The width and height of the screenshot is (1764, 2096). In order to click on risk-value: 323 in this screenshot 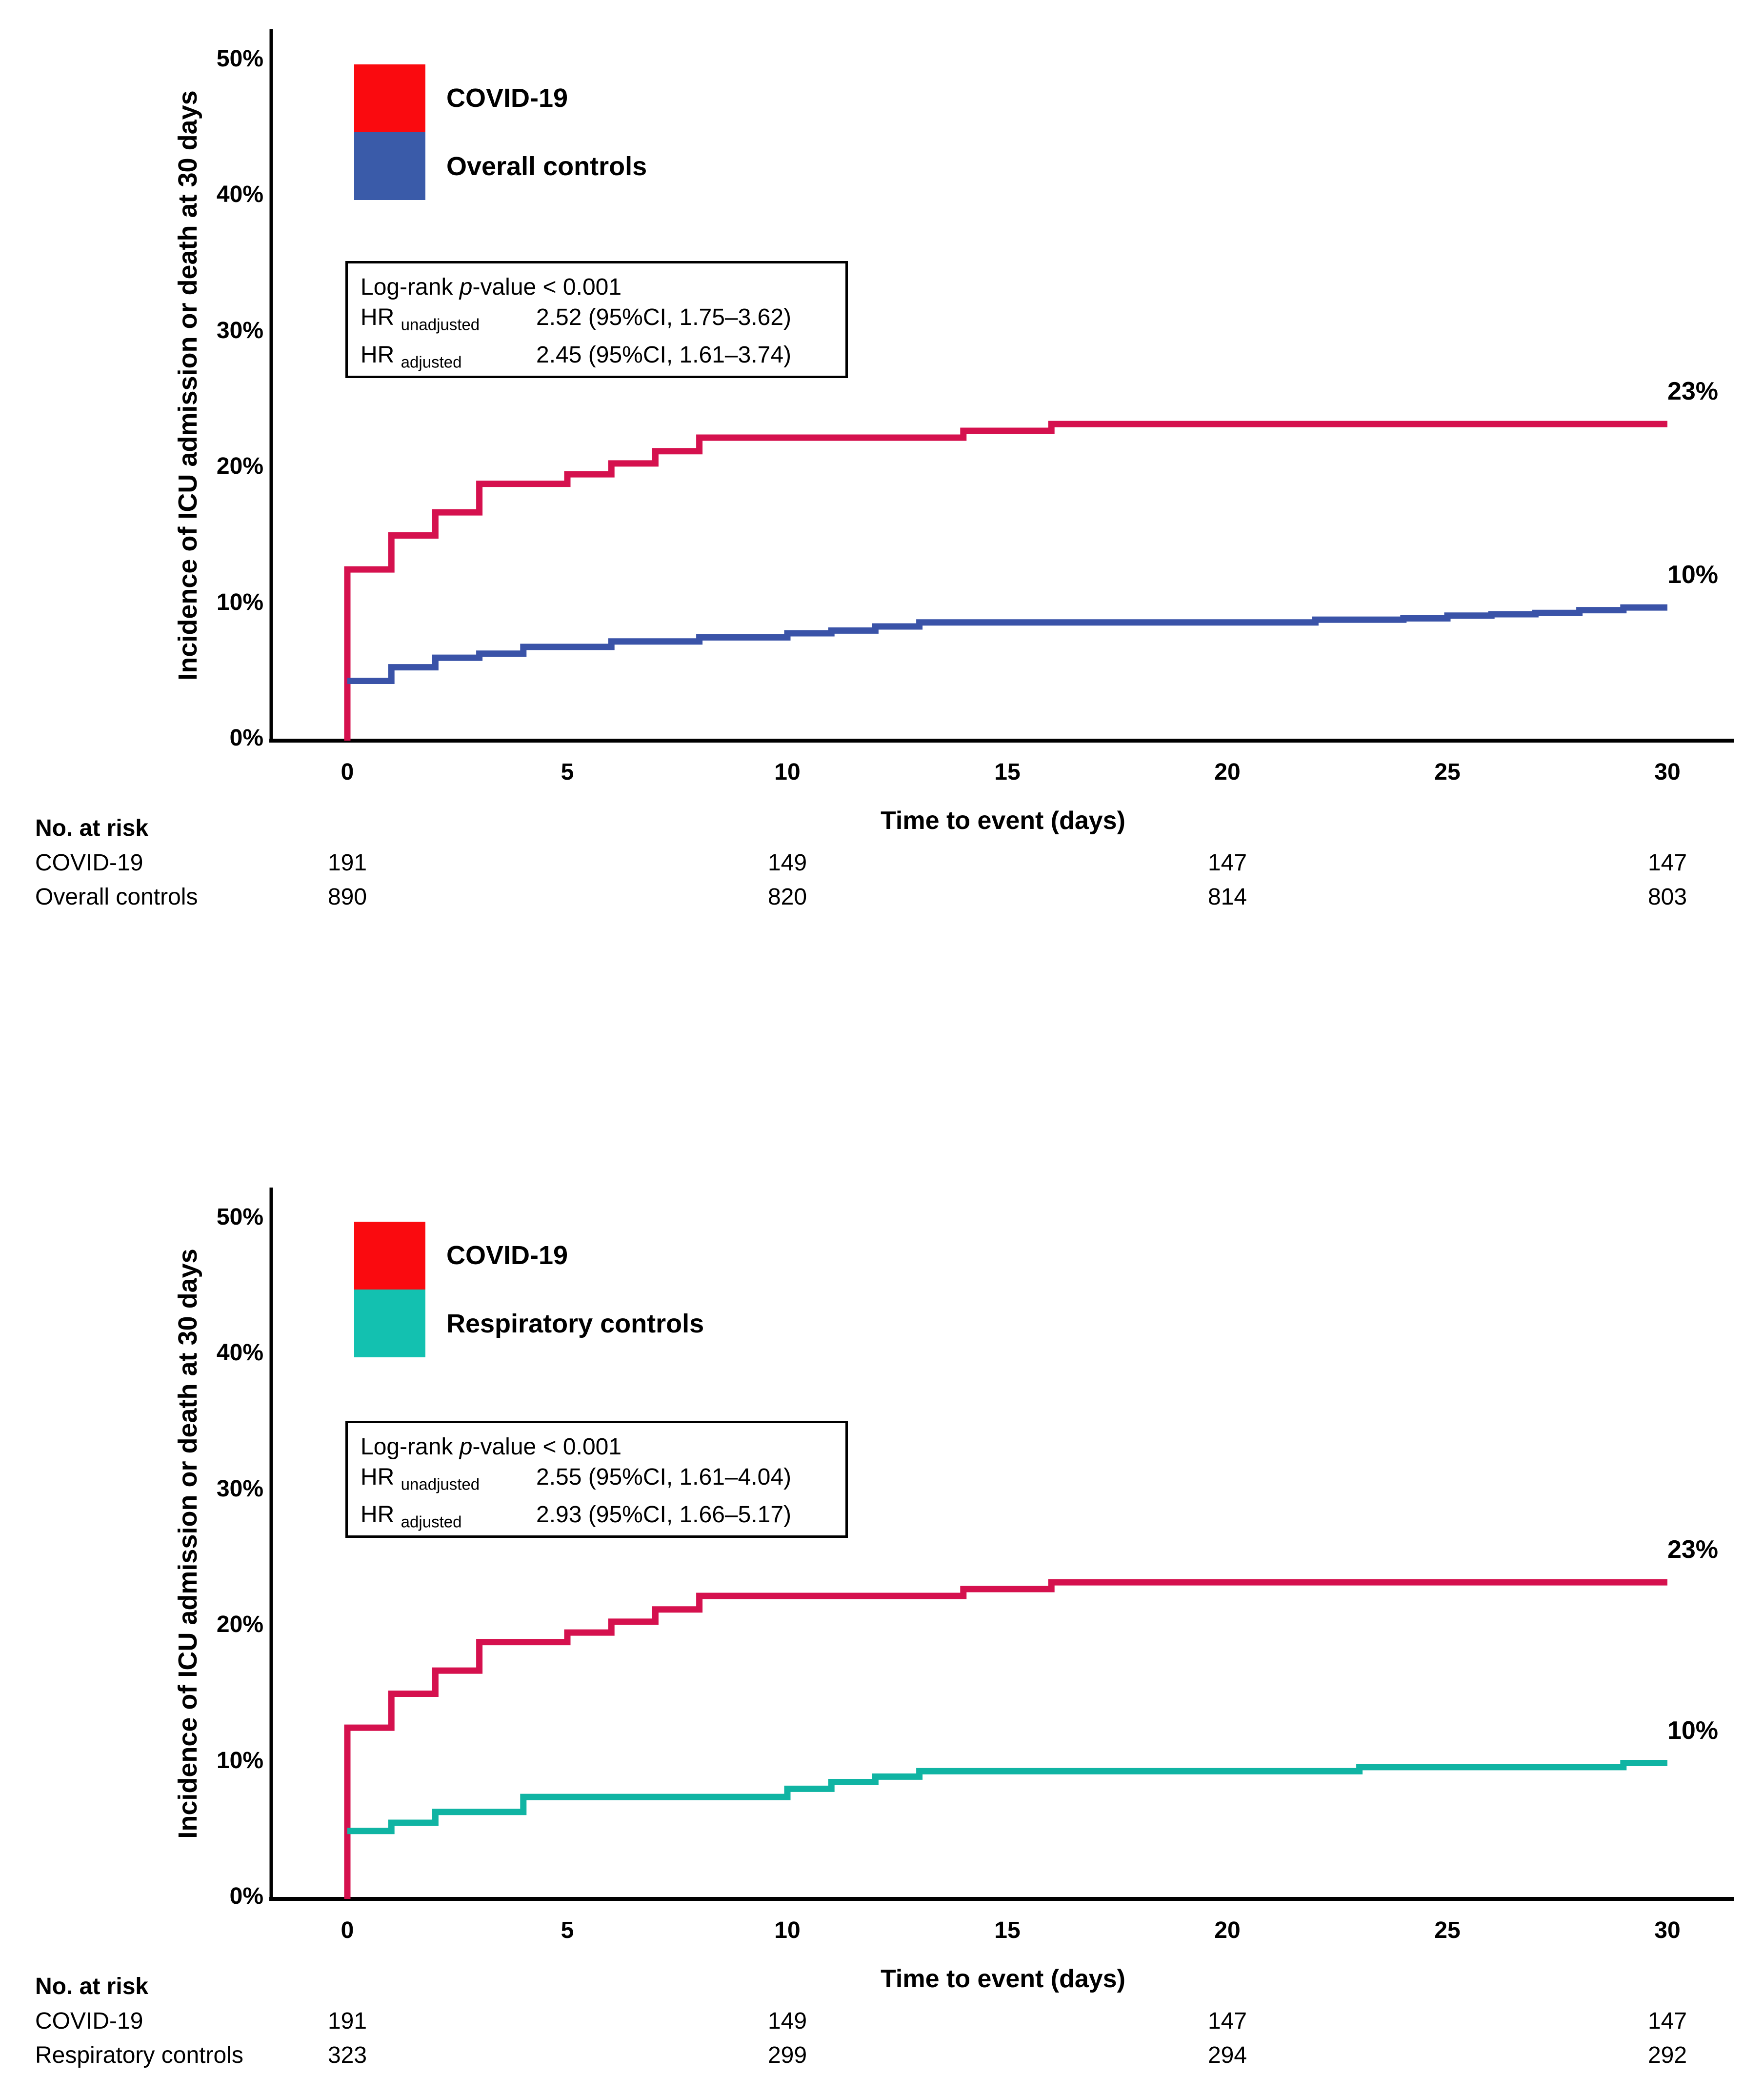, I will do `click(347, 2055)`.